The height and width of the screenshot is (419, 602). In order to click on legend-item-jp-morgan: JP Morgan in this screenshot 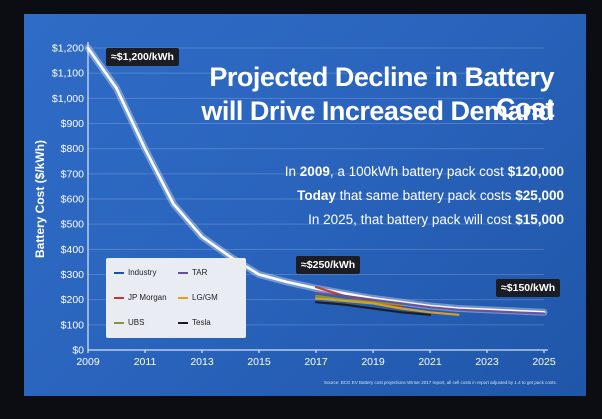, I will do `click(140, 297)`.